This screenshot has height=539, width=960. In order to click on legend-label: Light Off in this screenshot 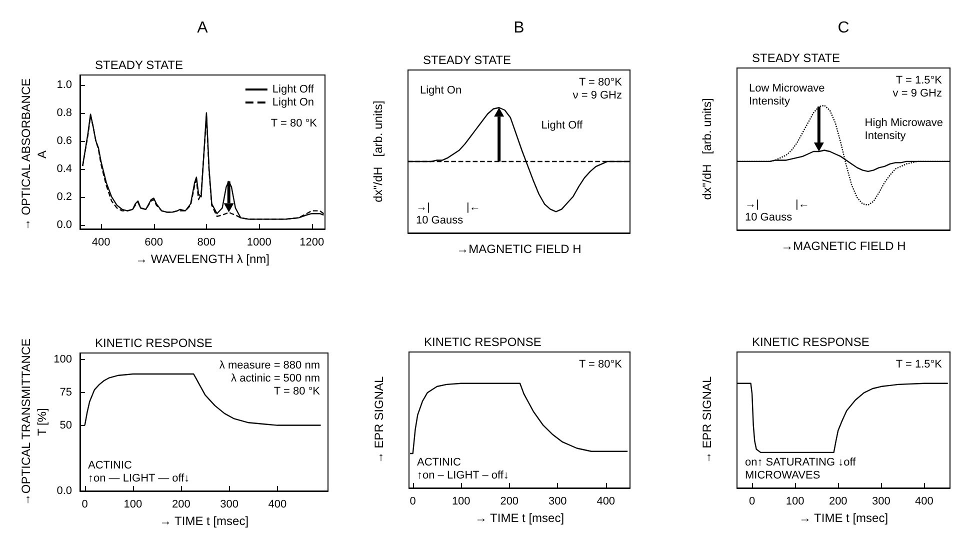, I will do `click(293, 90)`.